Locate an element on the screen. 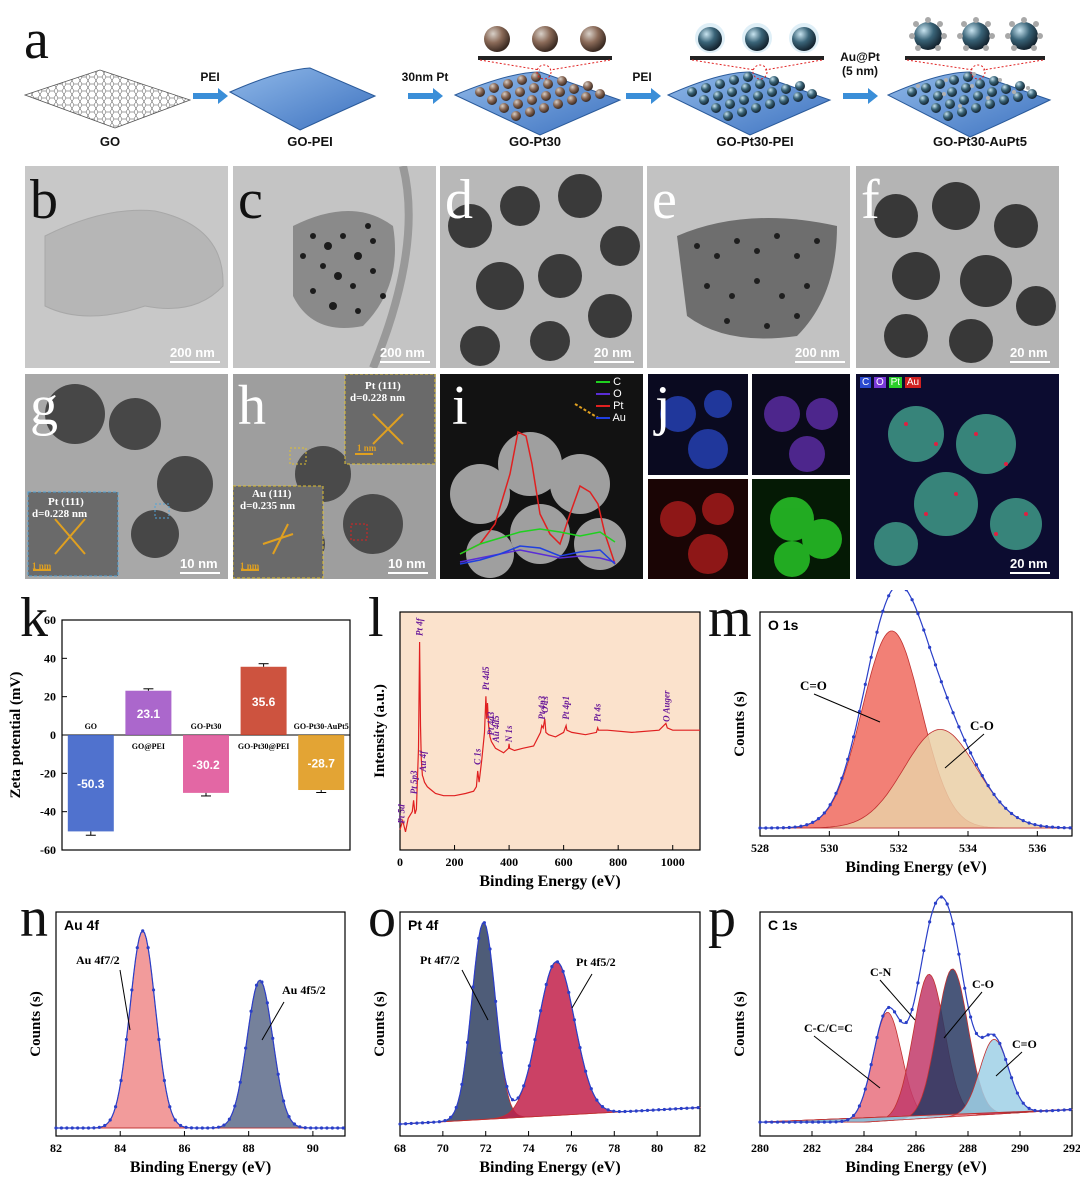 The image size is (1080, 1198). scale-text-h: 10 nm is located at coordinates (407, 563).